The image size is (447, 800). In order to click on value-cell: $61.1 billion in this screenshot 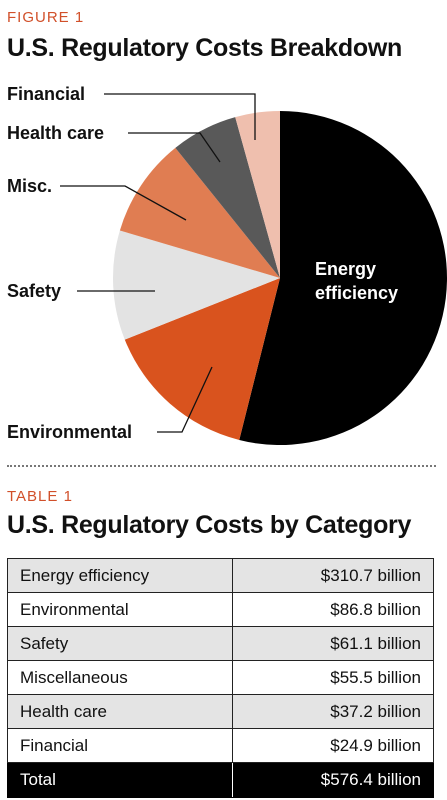, I will do `click(333, 643)`.